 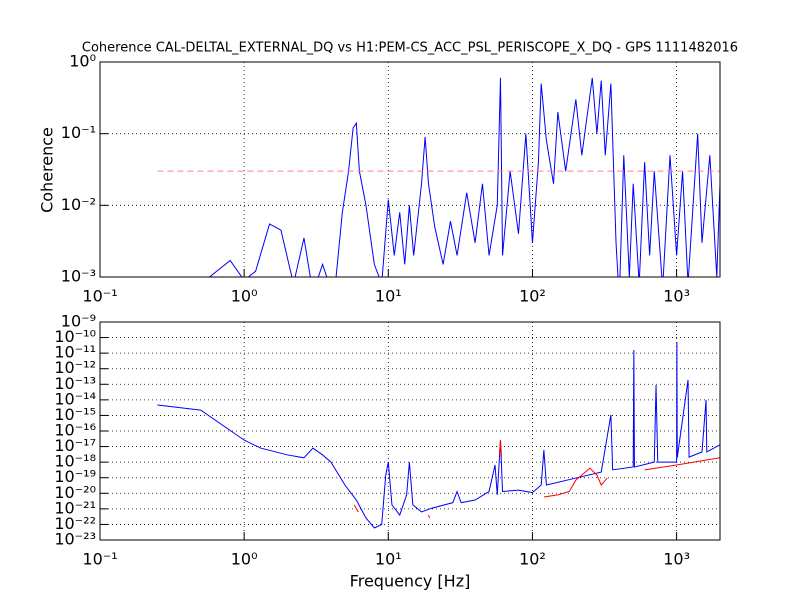 I want to click on y-tick-label: 10⁻¹³, so click(x=75, y=383).